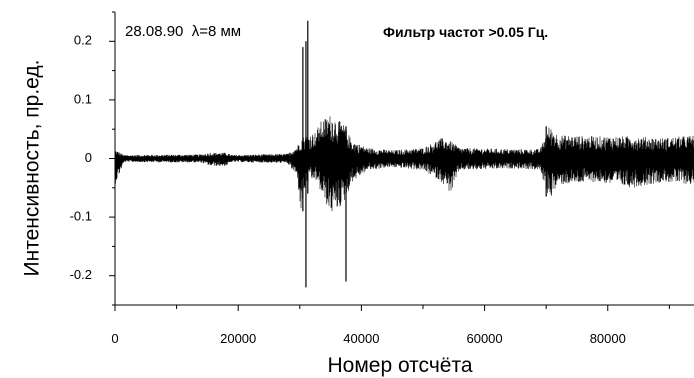 The width and height of the screenshot is (694, 378). Describe the element at coordinates (88, 157) in the screenshot. I see `y-tick-label: 0` at that location.